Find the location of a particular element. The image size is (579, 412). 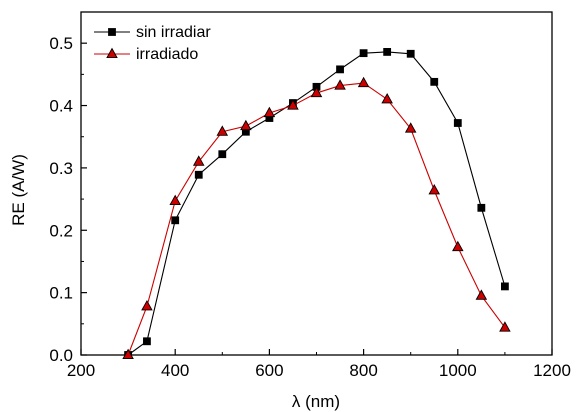

legend-item: sin irradiar is located at coordinates (152, 32).